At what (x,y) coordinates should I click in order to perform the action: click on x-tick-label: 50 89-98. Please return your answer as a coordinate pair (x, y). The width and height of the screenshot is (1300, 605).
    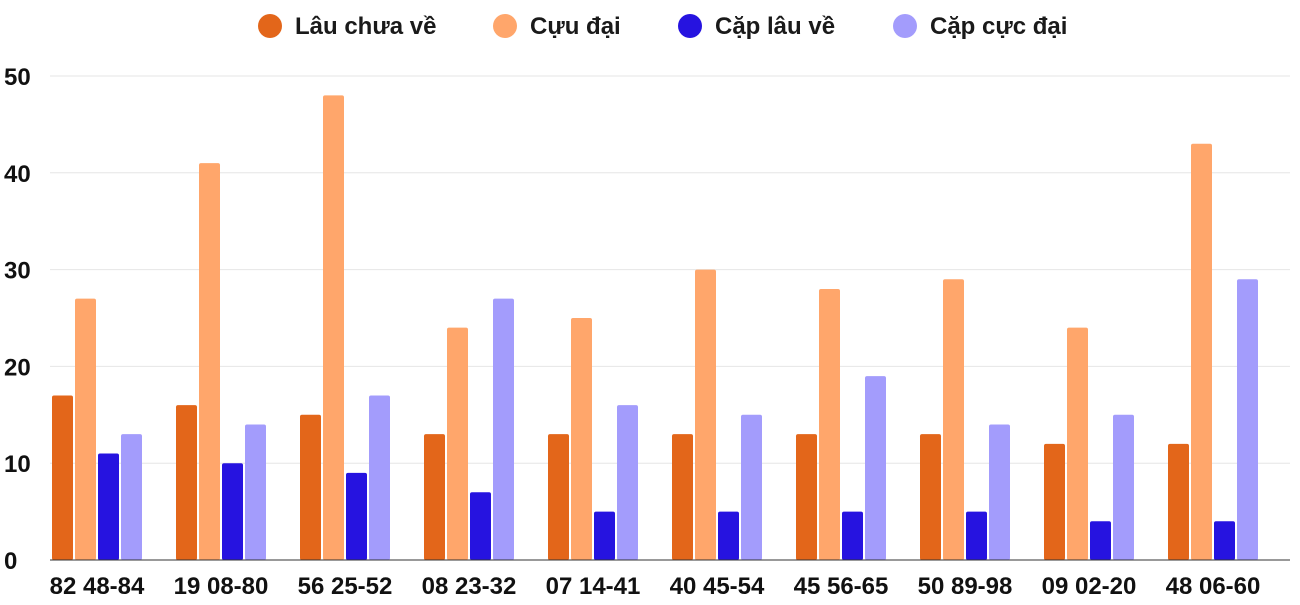
    Looking at the image, I should click on (965, 586).